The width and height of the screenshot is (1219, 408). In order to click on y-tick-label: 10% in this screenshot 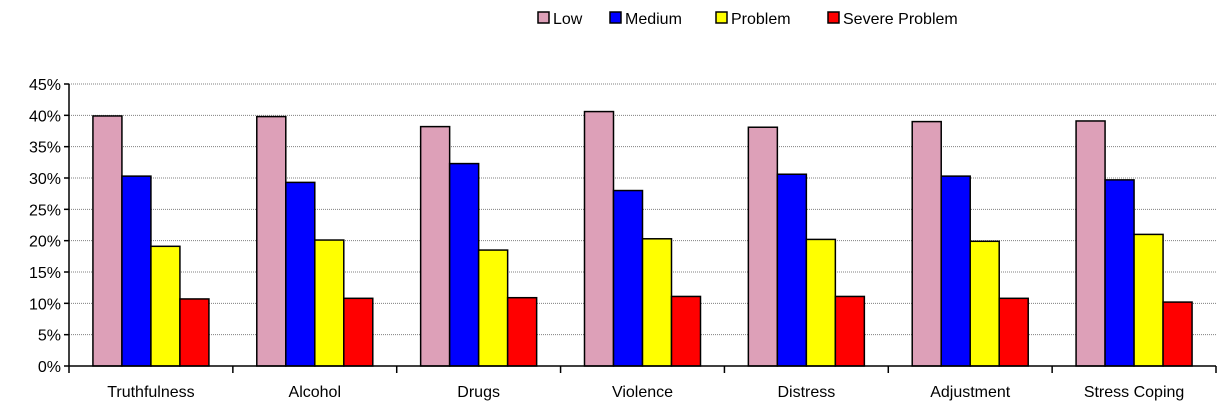, I will do `click(45, 304)`.